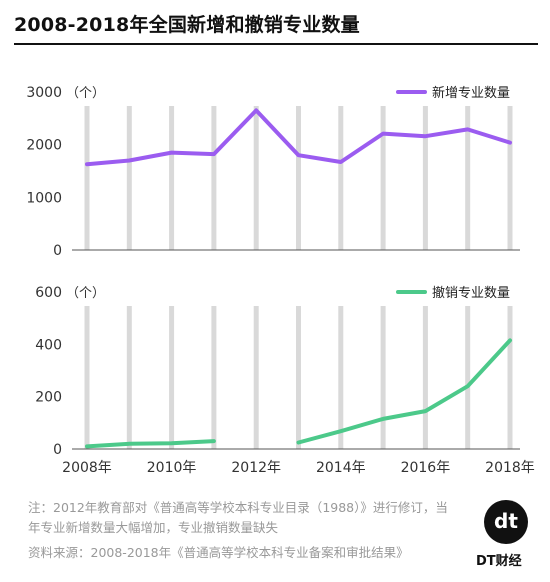 This screenshot has width=550, height=582. What do you see at coordinates (256, 468) in the screenshot?
I see `x-tick-label: 2012年` at bounding box center [256, 468].